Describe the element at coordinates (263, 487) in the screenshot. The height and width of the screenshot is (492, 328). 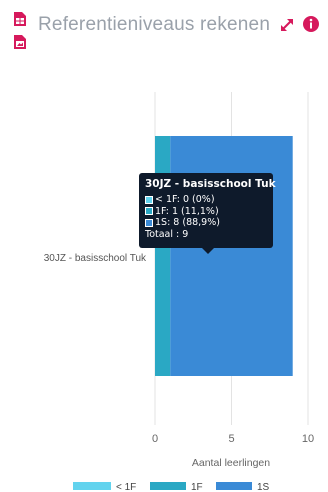
I see `legend-label: 1S` at that location.